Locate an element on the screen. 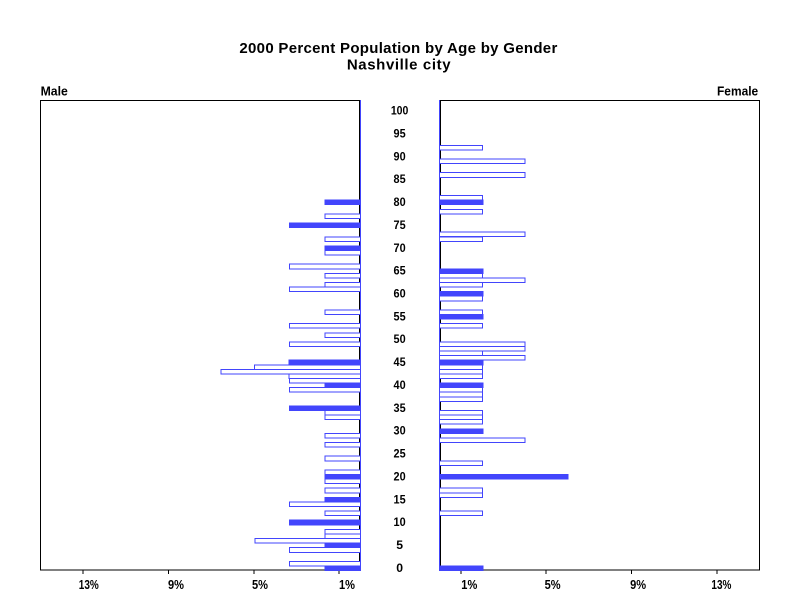 The width and height of the screenshot is (800, 605). svg-text: Nashville city is located at coordinates (399, 64).